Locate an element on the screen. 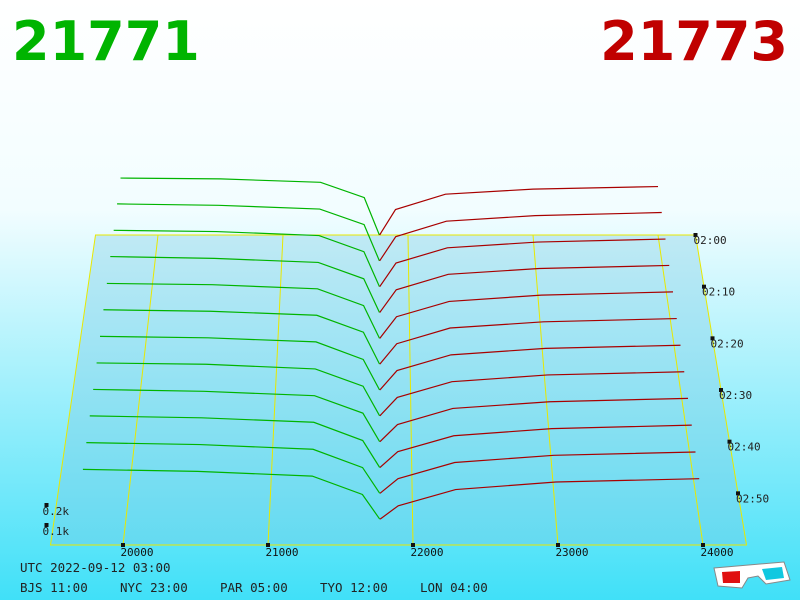 This screenshot has height=600, width=800. zone-time: LON 04:00 is located at coordinates (454, 587).